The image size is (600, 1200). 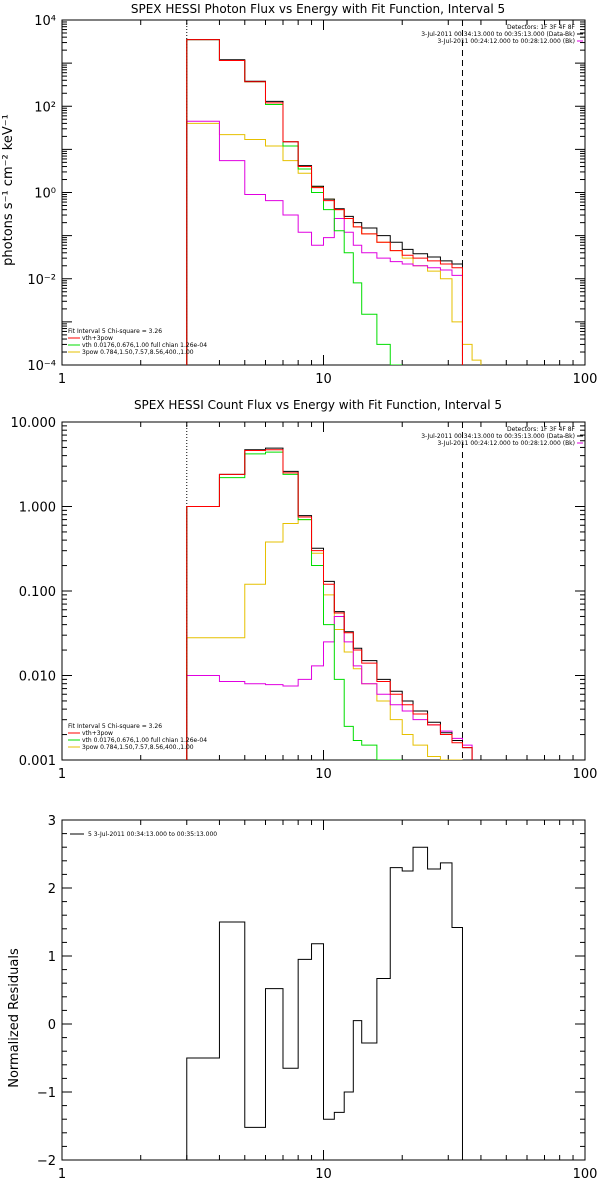 I want to click on photon-flux-y-label: photons s⁻¹ cm⁻² keV⁻¹, so click(x=8, y=190).